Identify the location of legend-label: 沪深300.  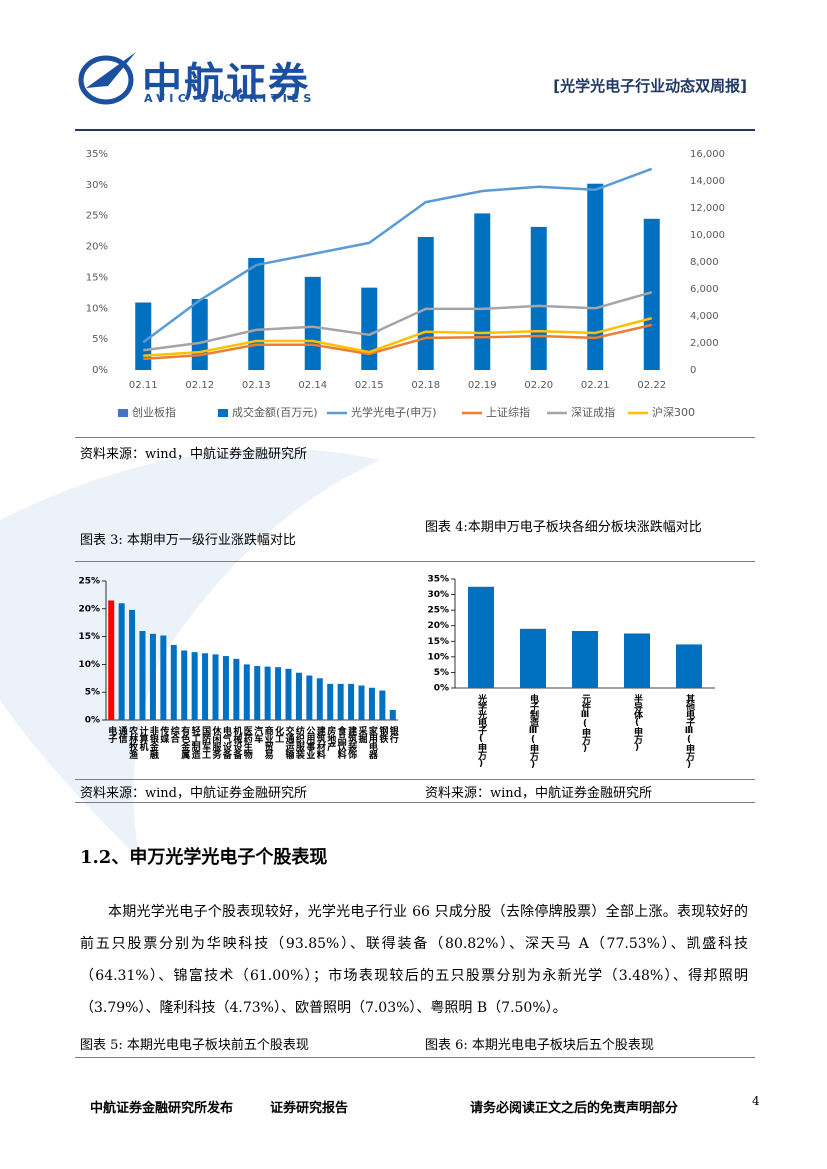
(673, 412).